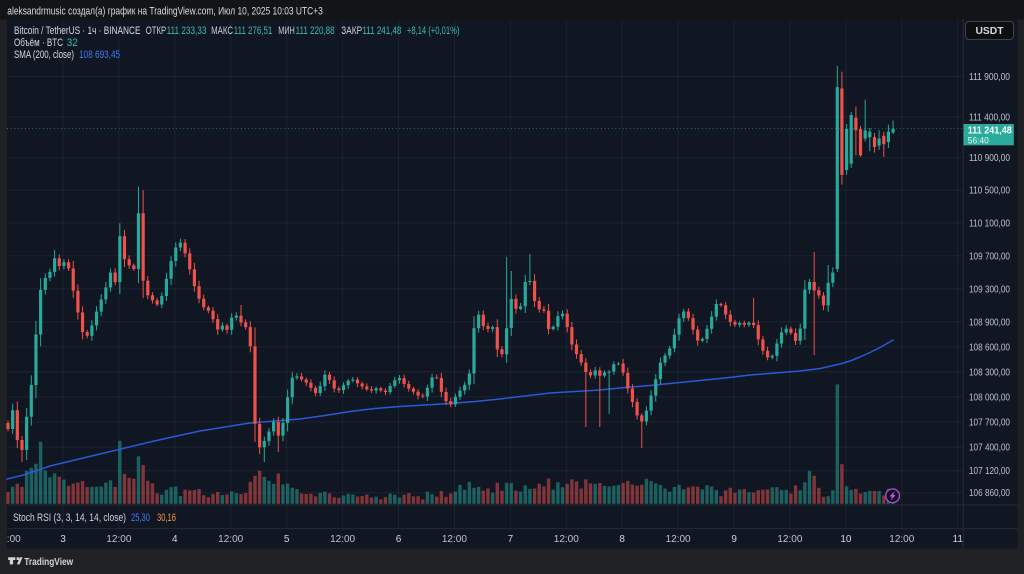 The image size is (1024, 574). What do you see at coordinates (989, 372) in the screenshot?
I see `svg-text: 108 300,00` at bounding box center [989, 372].